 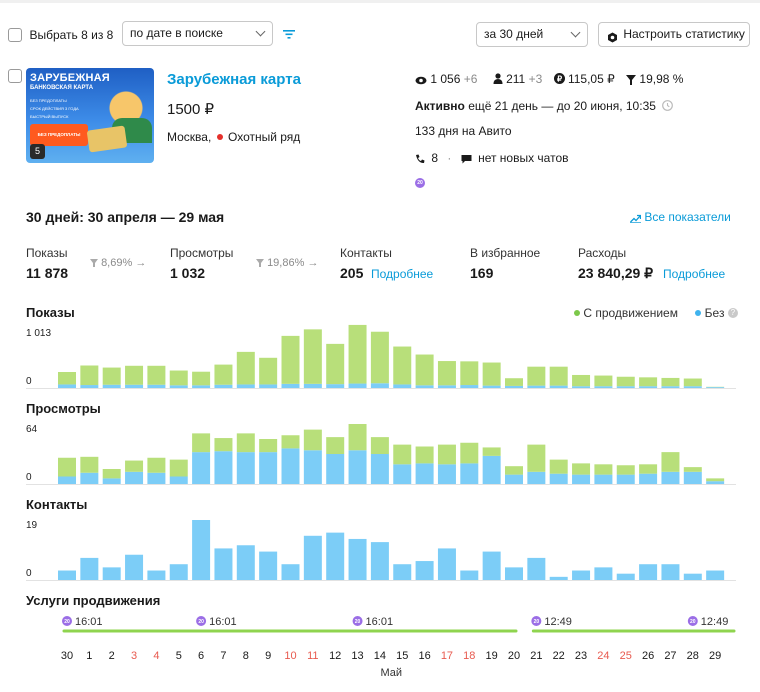 What do you see at coordinates (732, 312) in the screenshot?
I see `info-icon: ?` at bounding box center [732, 312].